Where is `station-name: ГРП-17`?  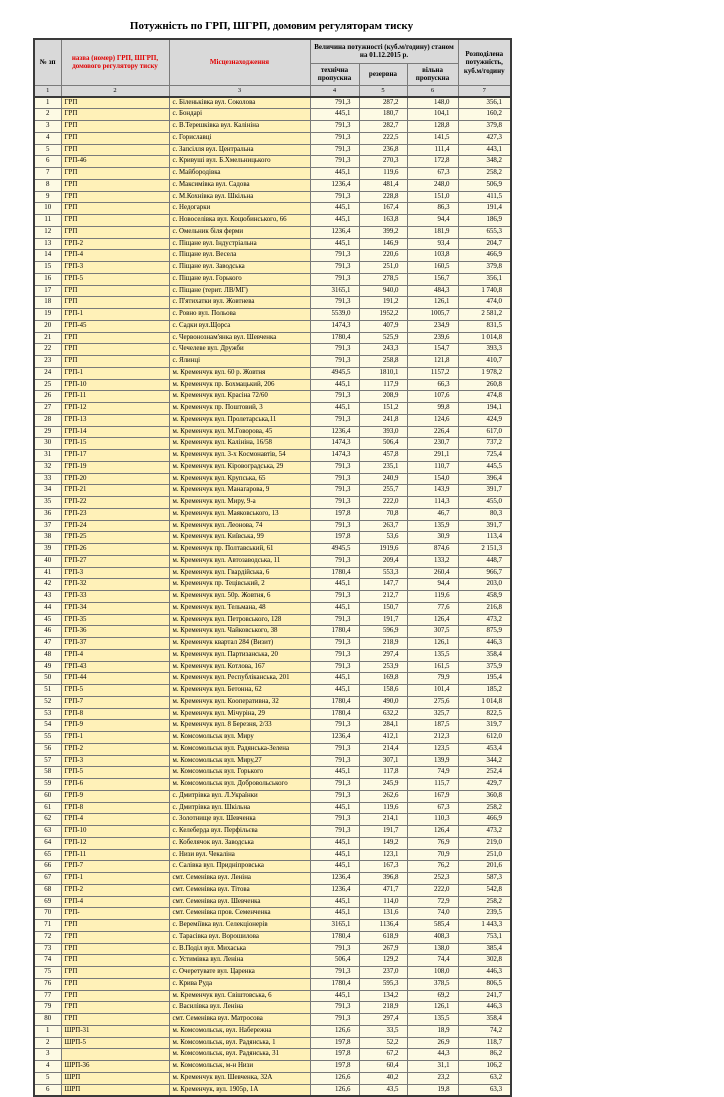
station-name: ГРП-17 is located at coordinates (115, 455).